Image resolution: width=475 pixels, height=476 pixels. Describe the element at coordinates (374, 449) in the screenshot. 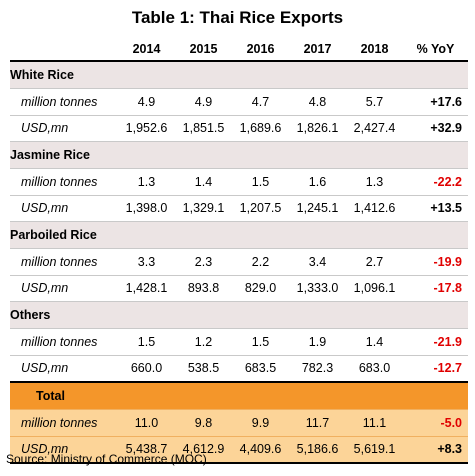

I see `table-cell: 5,619.1` at that location.